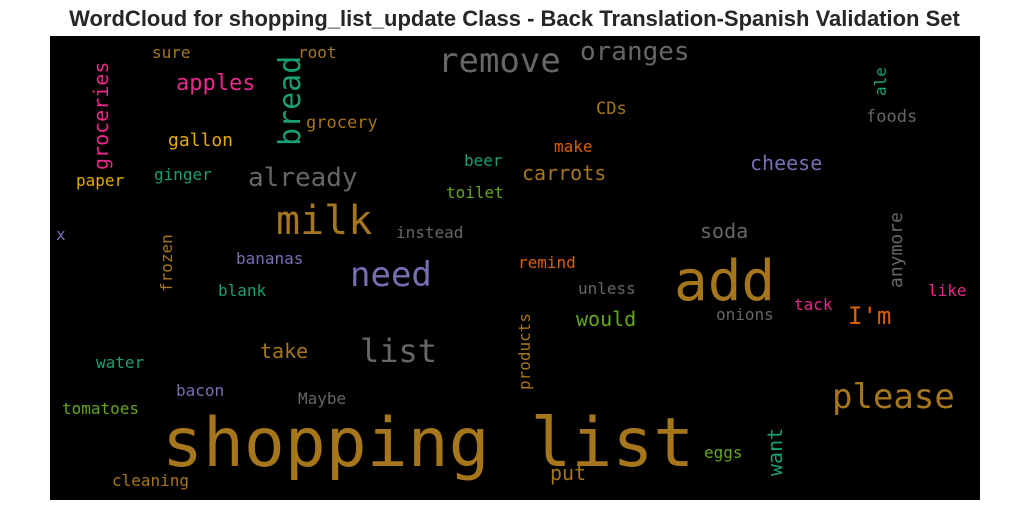  What do you see at coordinates (242, 290) in the screenshot?
I see `word-blank: blank` at bounding box center [242, 290].